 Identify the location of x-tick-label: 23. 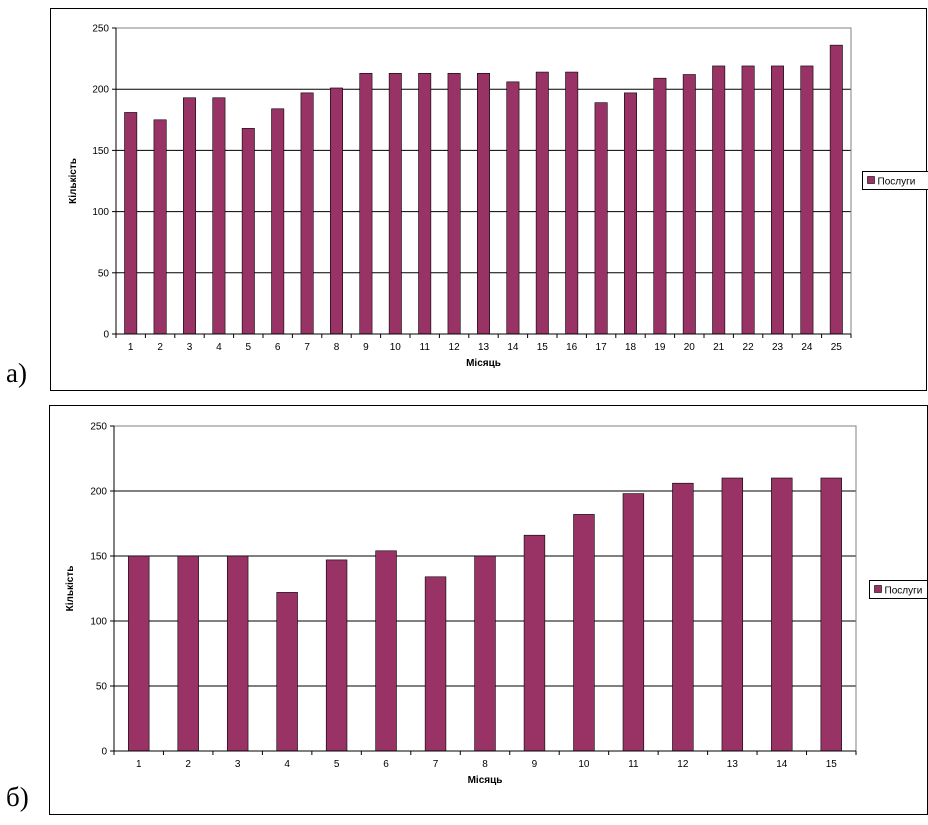
(778, 347).